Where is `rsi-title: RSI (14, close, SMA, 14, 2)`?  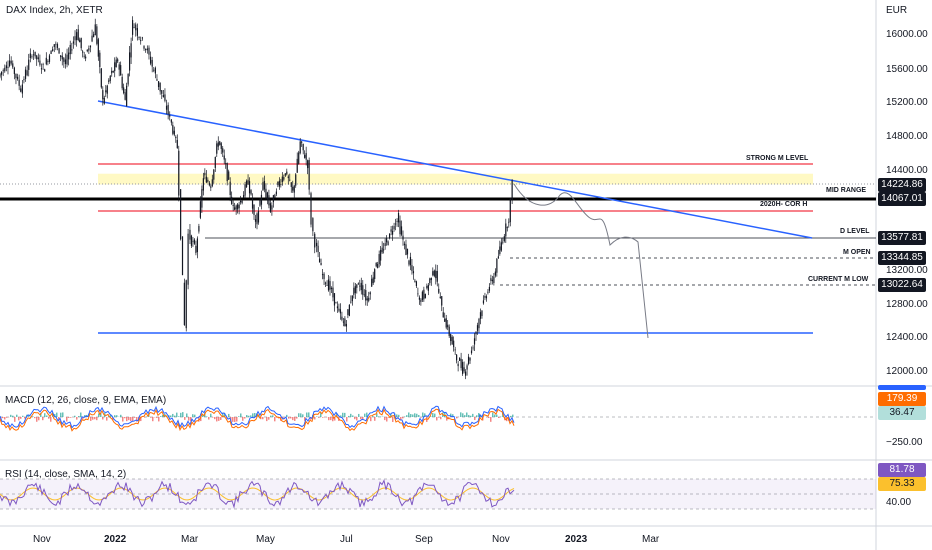
rsi-title: RSI (14, close, SMA, 14, 2) is located at coordinates (66, 474).